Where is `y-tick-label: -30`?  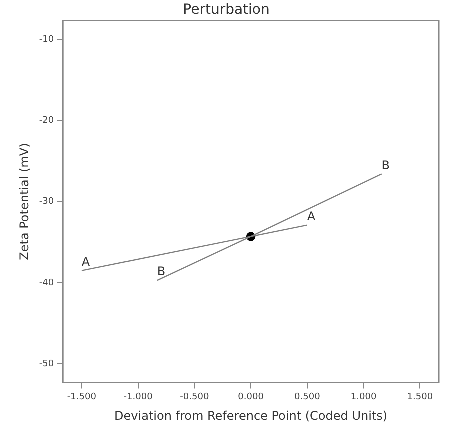 y-tick-label: -30 is located at coordinates (46, 202).